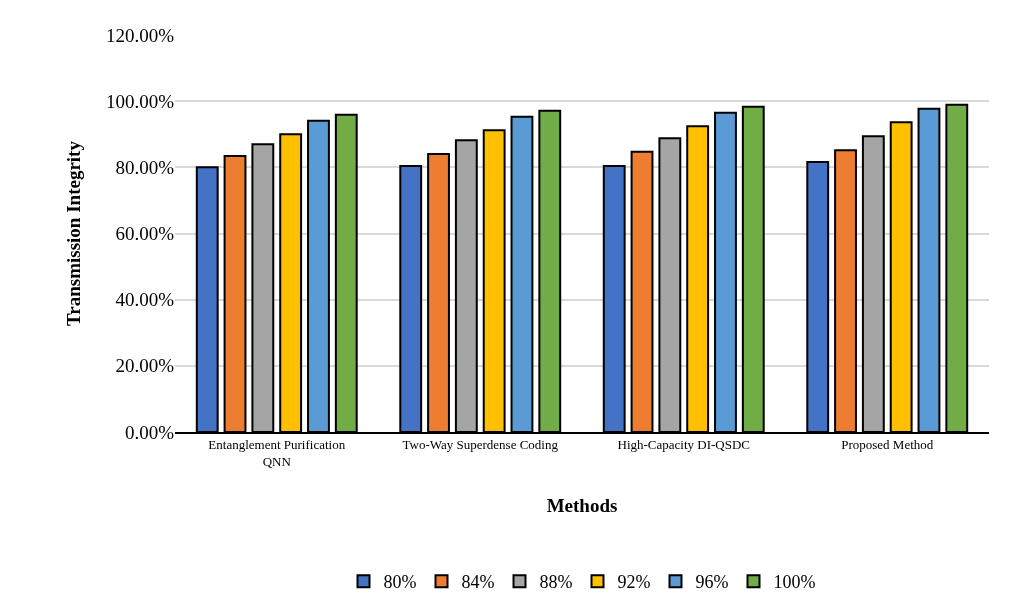 The height and width of the screenshot is (612, 1029). Describe the element at coordinates (145, 300) in the screenshot. I see `y-tick-label: 40.00%` at that location.